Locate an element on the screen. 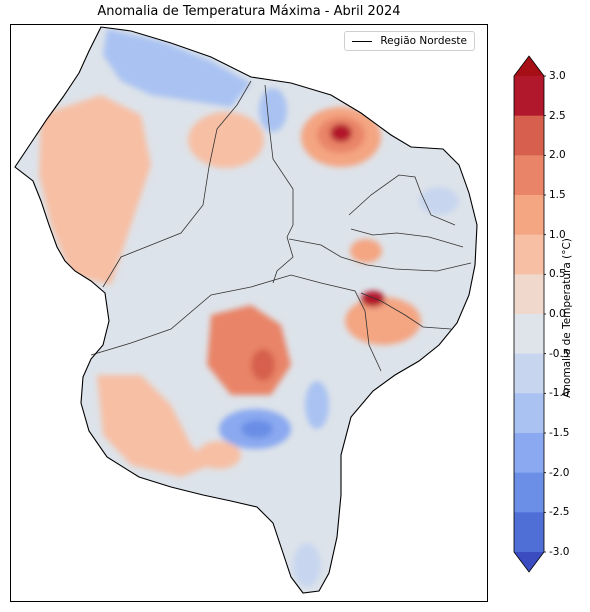  border-ceara-pe is located at coordinates (283, 260).